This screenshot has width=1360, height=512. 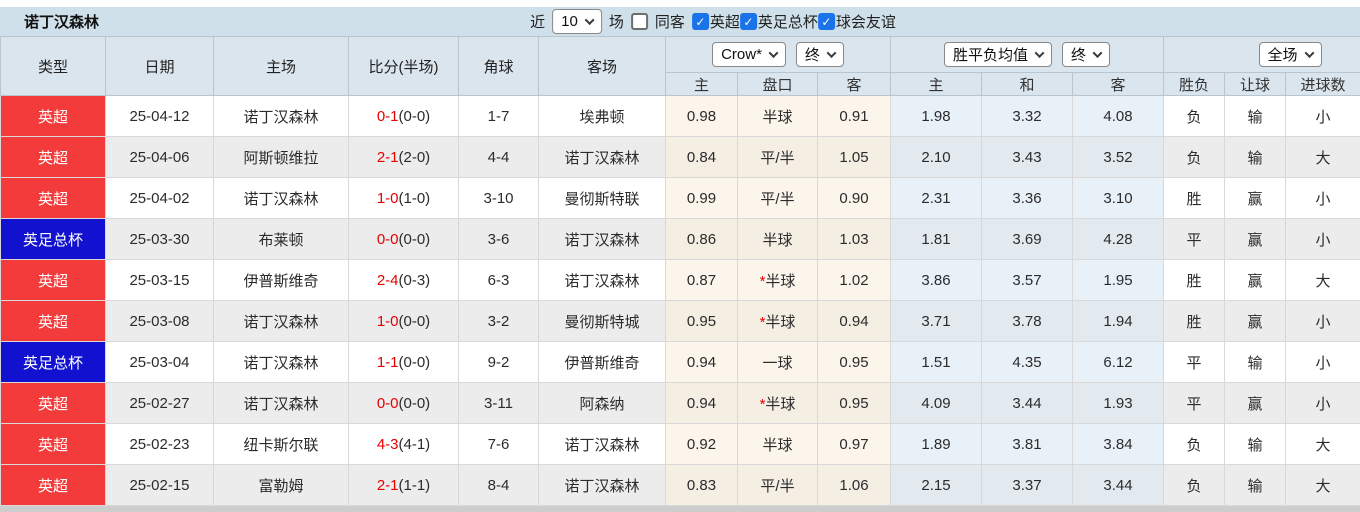 What do you see at coordinates (498, 321) in the screenshot?
I see `corner-count: 3-2` at bounding box center [498, 321].